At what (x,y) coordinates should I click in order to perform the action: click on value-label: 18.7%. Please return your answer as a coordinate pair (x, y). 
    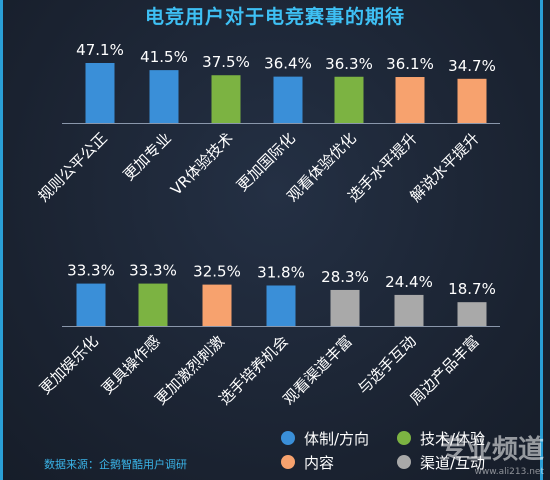
    Looking at the image, I should click on (472, 289).